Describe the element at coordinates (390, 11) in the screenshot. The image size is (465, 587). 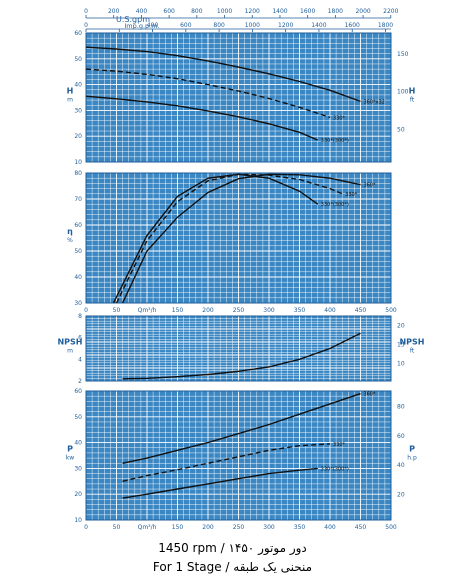
I see `usgpm-tick-label: 2200` at that location.